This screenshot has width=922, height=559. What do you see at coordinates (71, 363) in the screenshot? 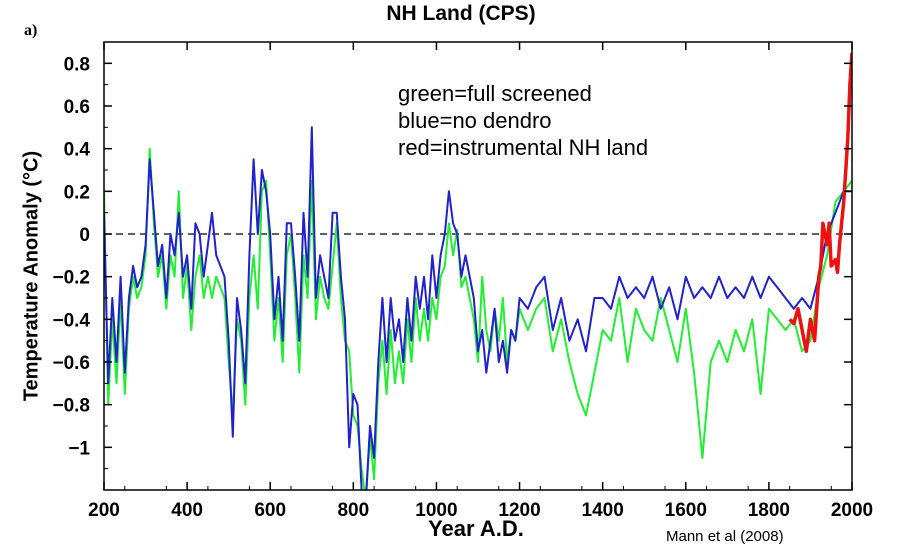
I see `y-tick-label: −0.6` at bounding box center [71, 363].